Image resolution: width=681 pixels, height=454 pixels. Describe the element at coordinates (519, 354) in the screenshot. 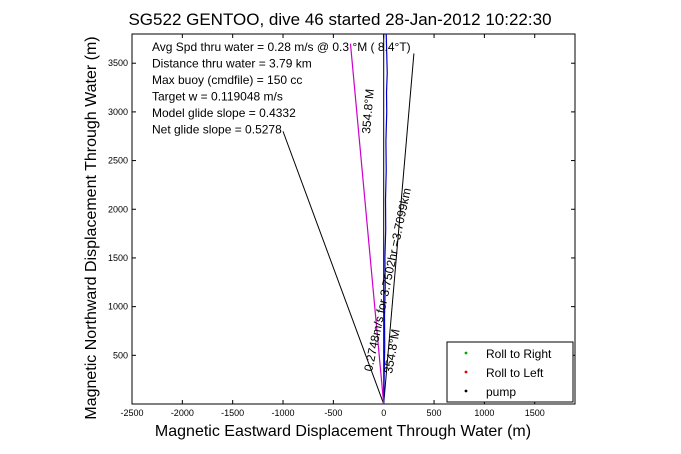

I see `legend-label: Roll to Right` at that location.